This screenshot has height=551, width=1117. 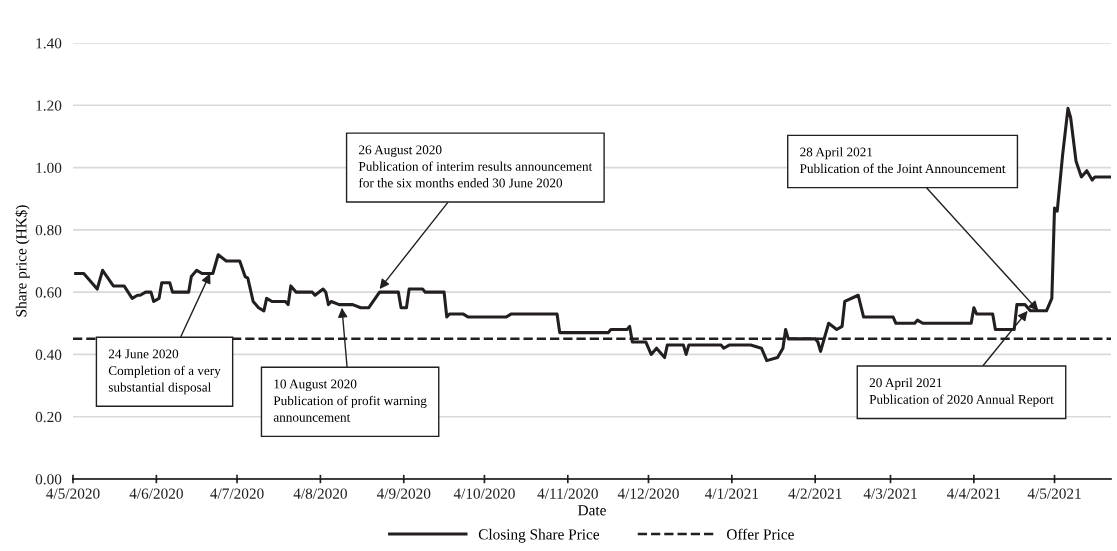 What do you see at coordinates (48, 417) in the screenshot?
I see `y-tick-label: 0.20` at bounding box center [48, 417].